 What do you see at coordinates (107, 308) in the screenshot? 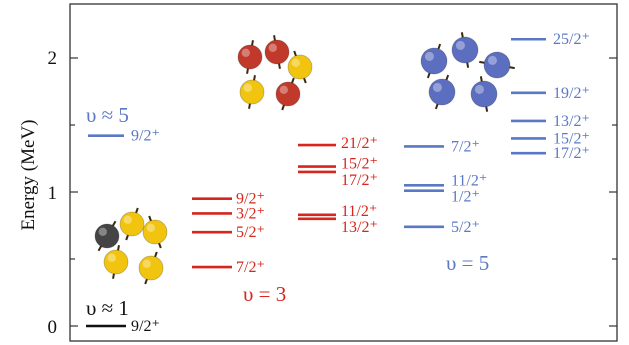
I see `group-label-v1: υ ≈ 1` at bounding box center [107, 308].